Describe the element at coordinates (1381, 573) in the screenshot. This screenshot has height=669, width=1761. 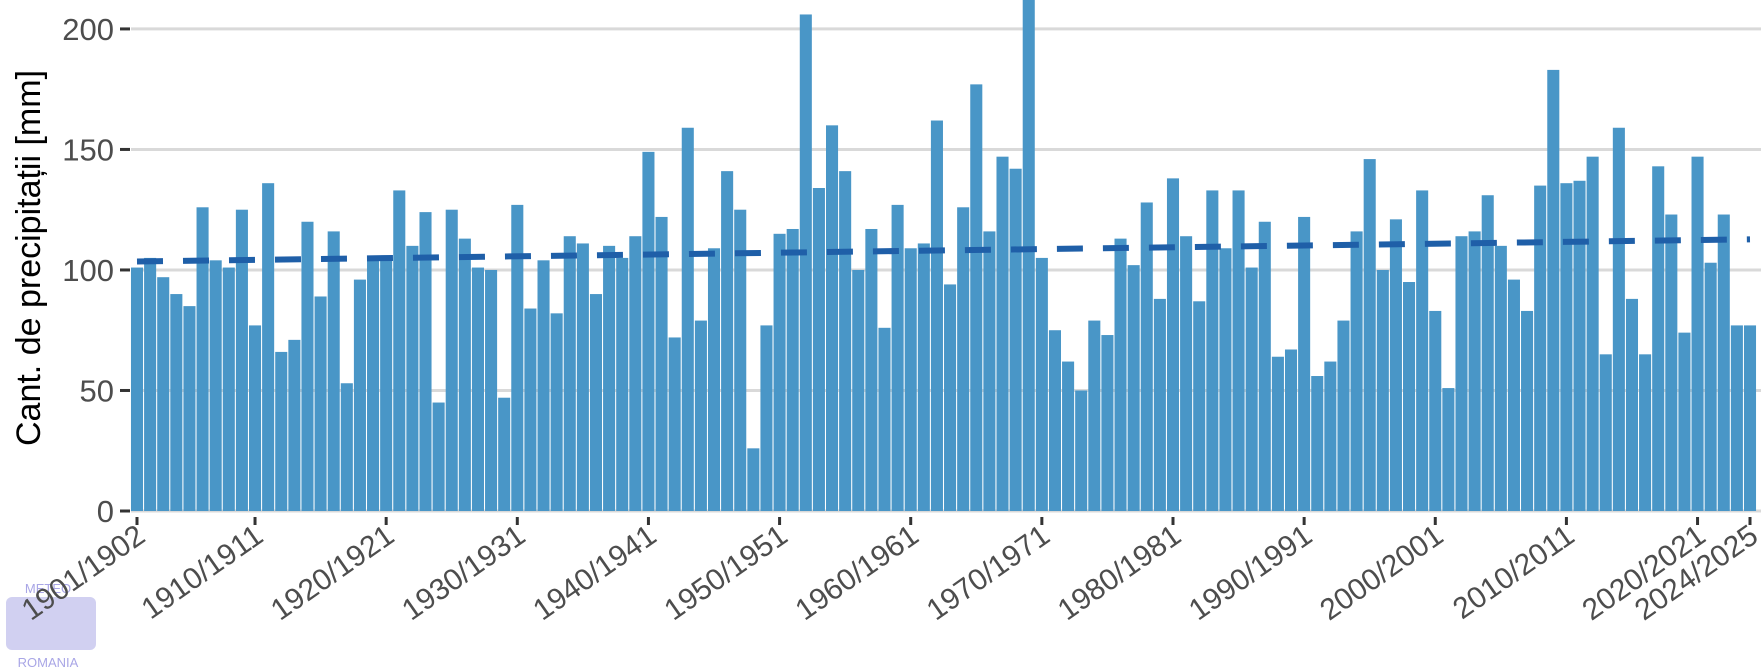
I see `x-tick-label: 2000/2001` at that location.